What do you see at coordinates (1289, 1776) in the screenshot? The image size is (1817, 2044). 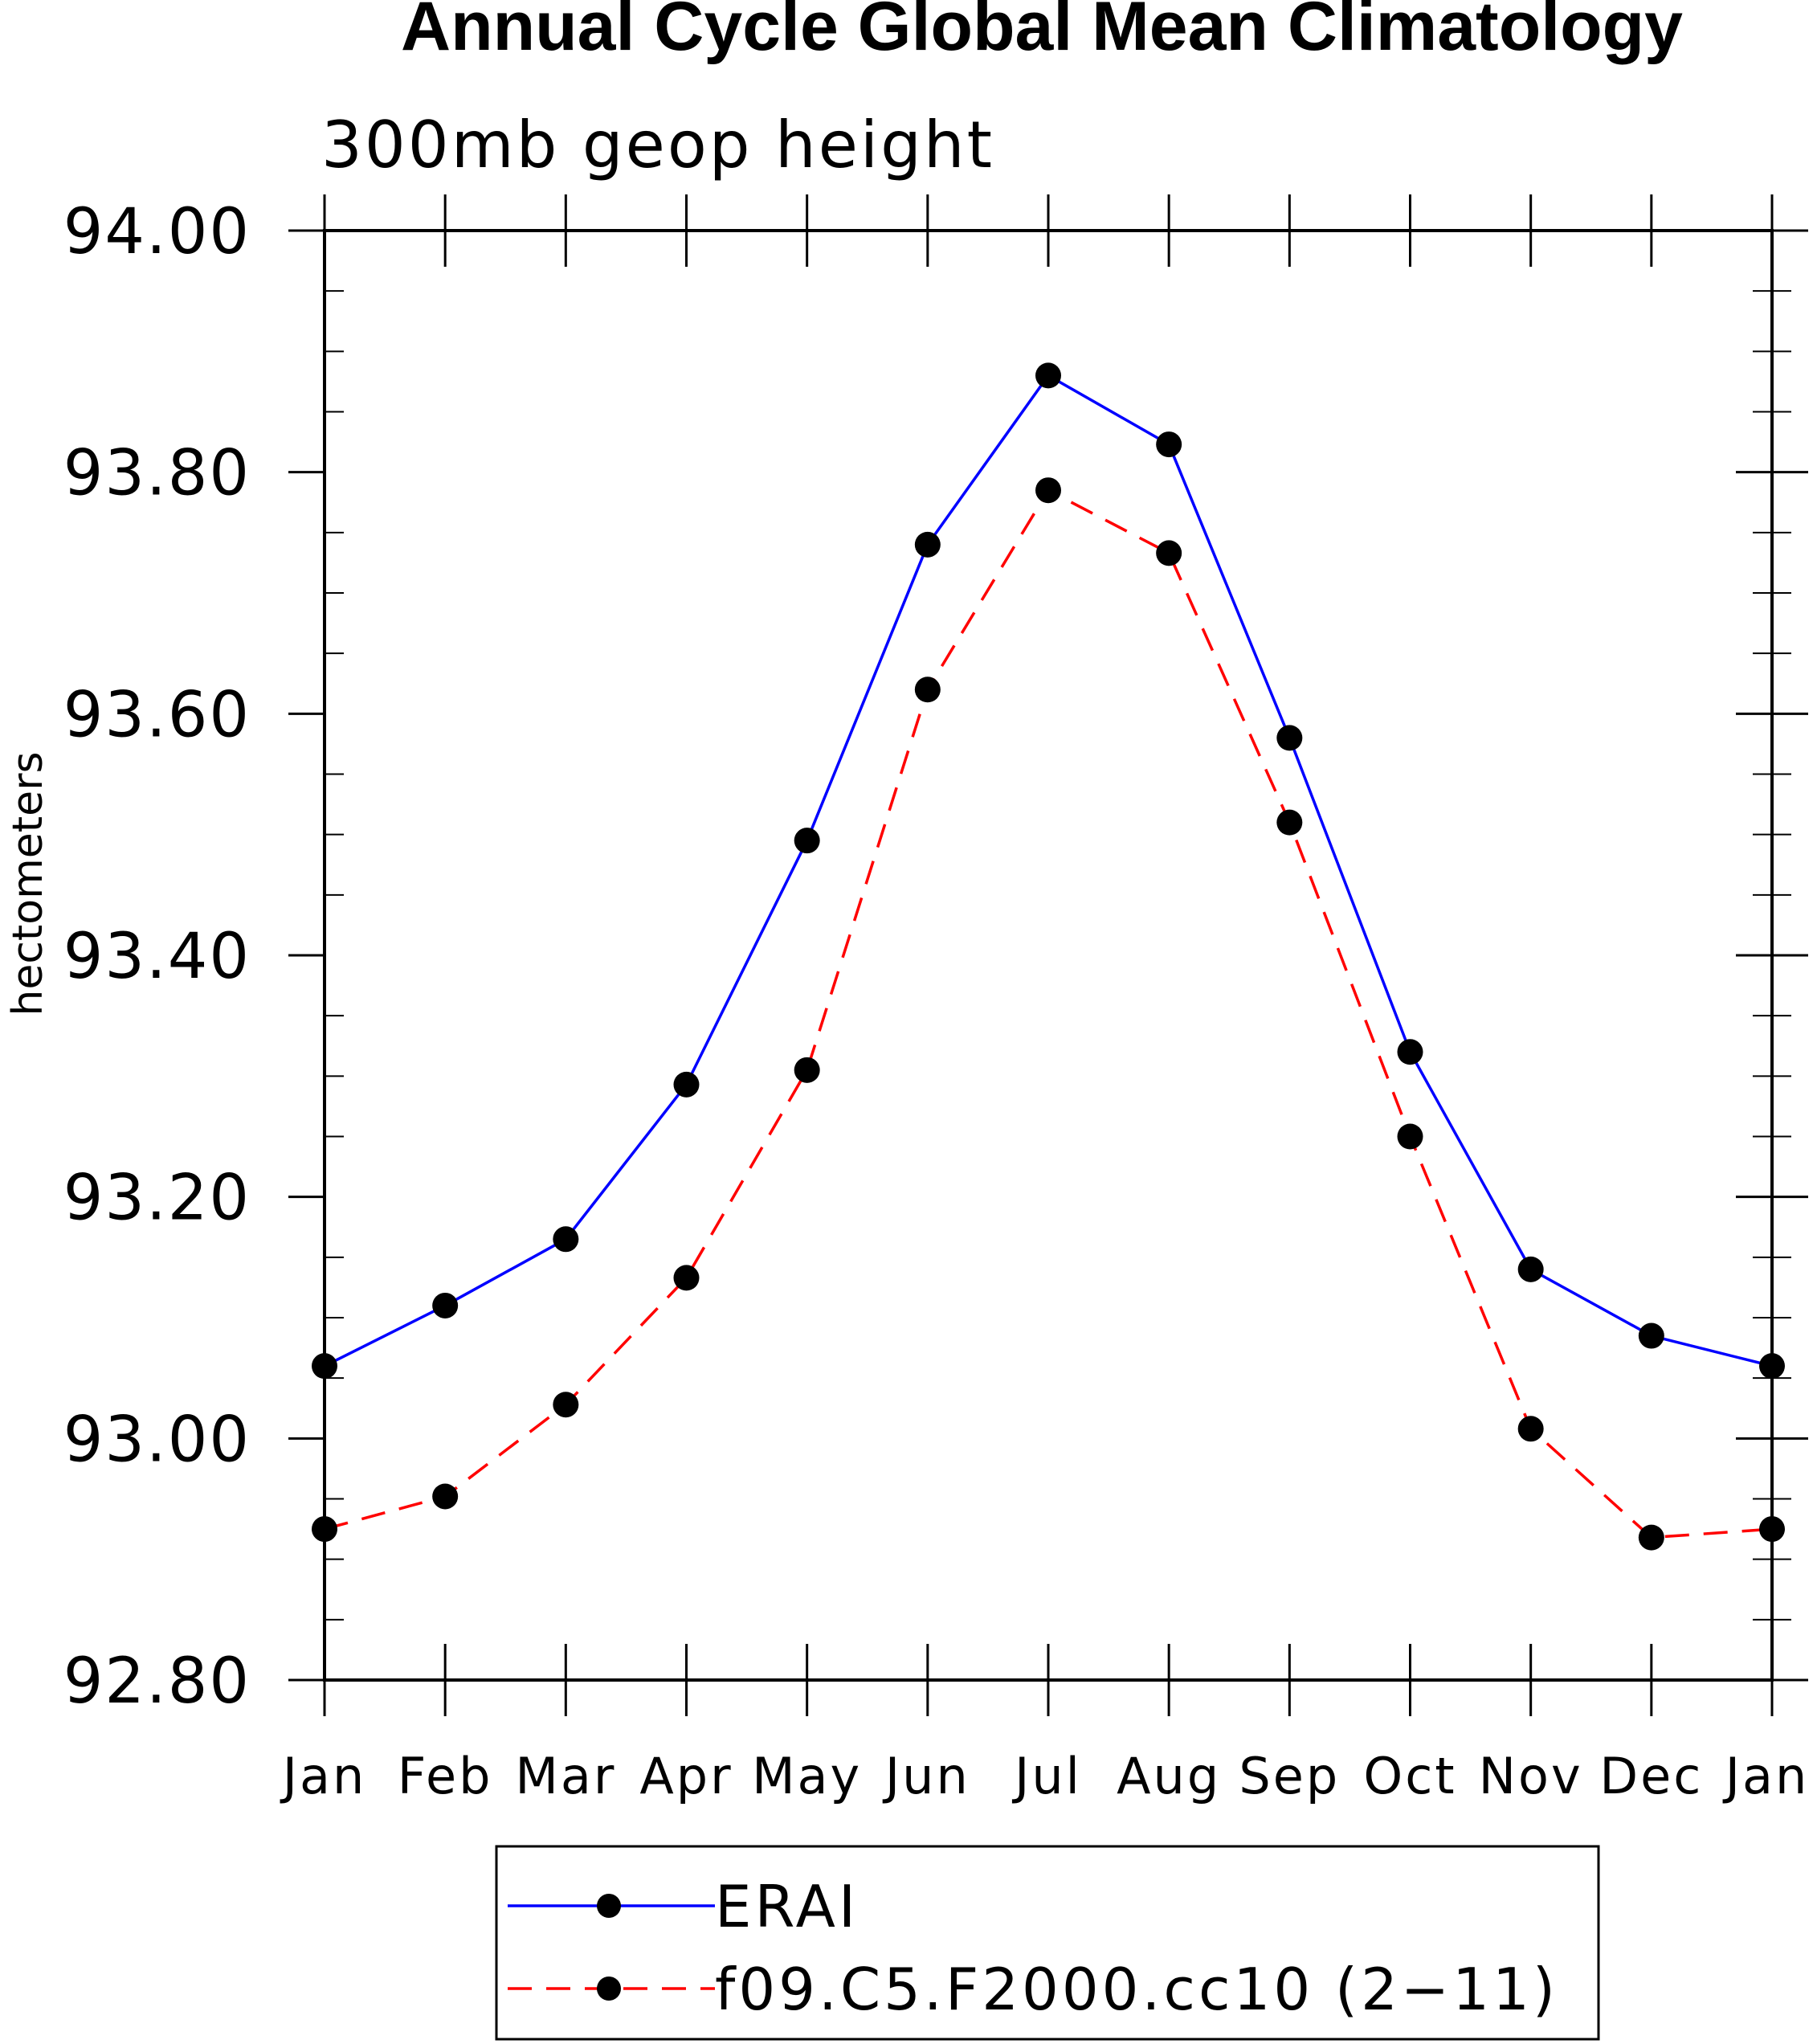 I see `x-tick-label: Sep` at bounding box center [1289, 1776].